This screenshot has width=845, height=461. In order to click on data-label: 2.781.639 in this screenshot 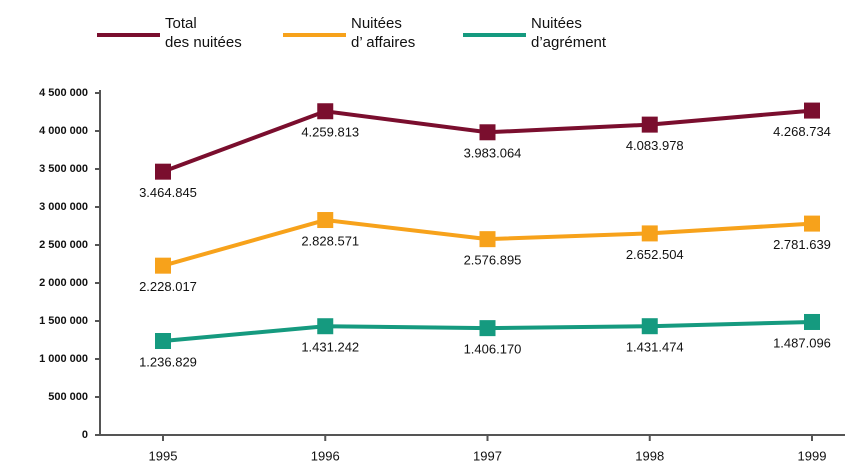, I will do `click(802, 244)`.